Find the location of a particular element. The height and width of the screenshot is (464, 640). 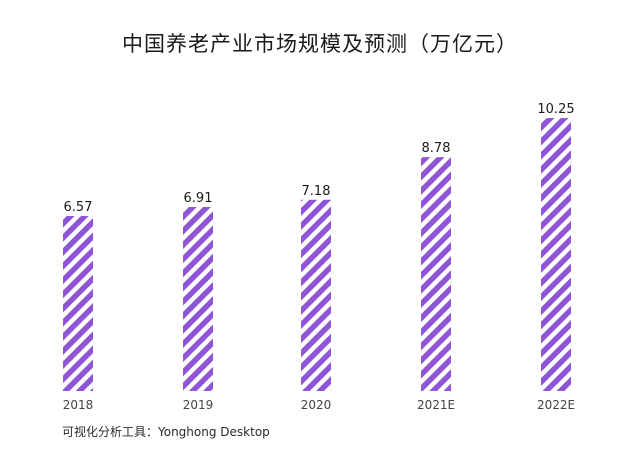

x-tick-label-2019: 2019 is located at coordinates (198, 405).